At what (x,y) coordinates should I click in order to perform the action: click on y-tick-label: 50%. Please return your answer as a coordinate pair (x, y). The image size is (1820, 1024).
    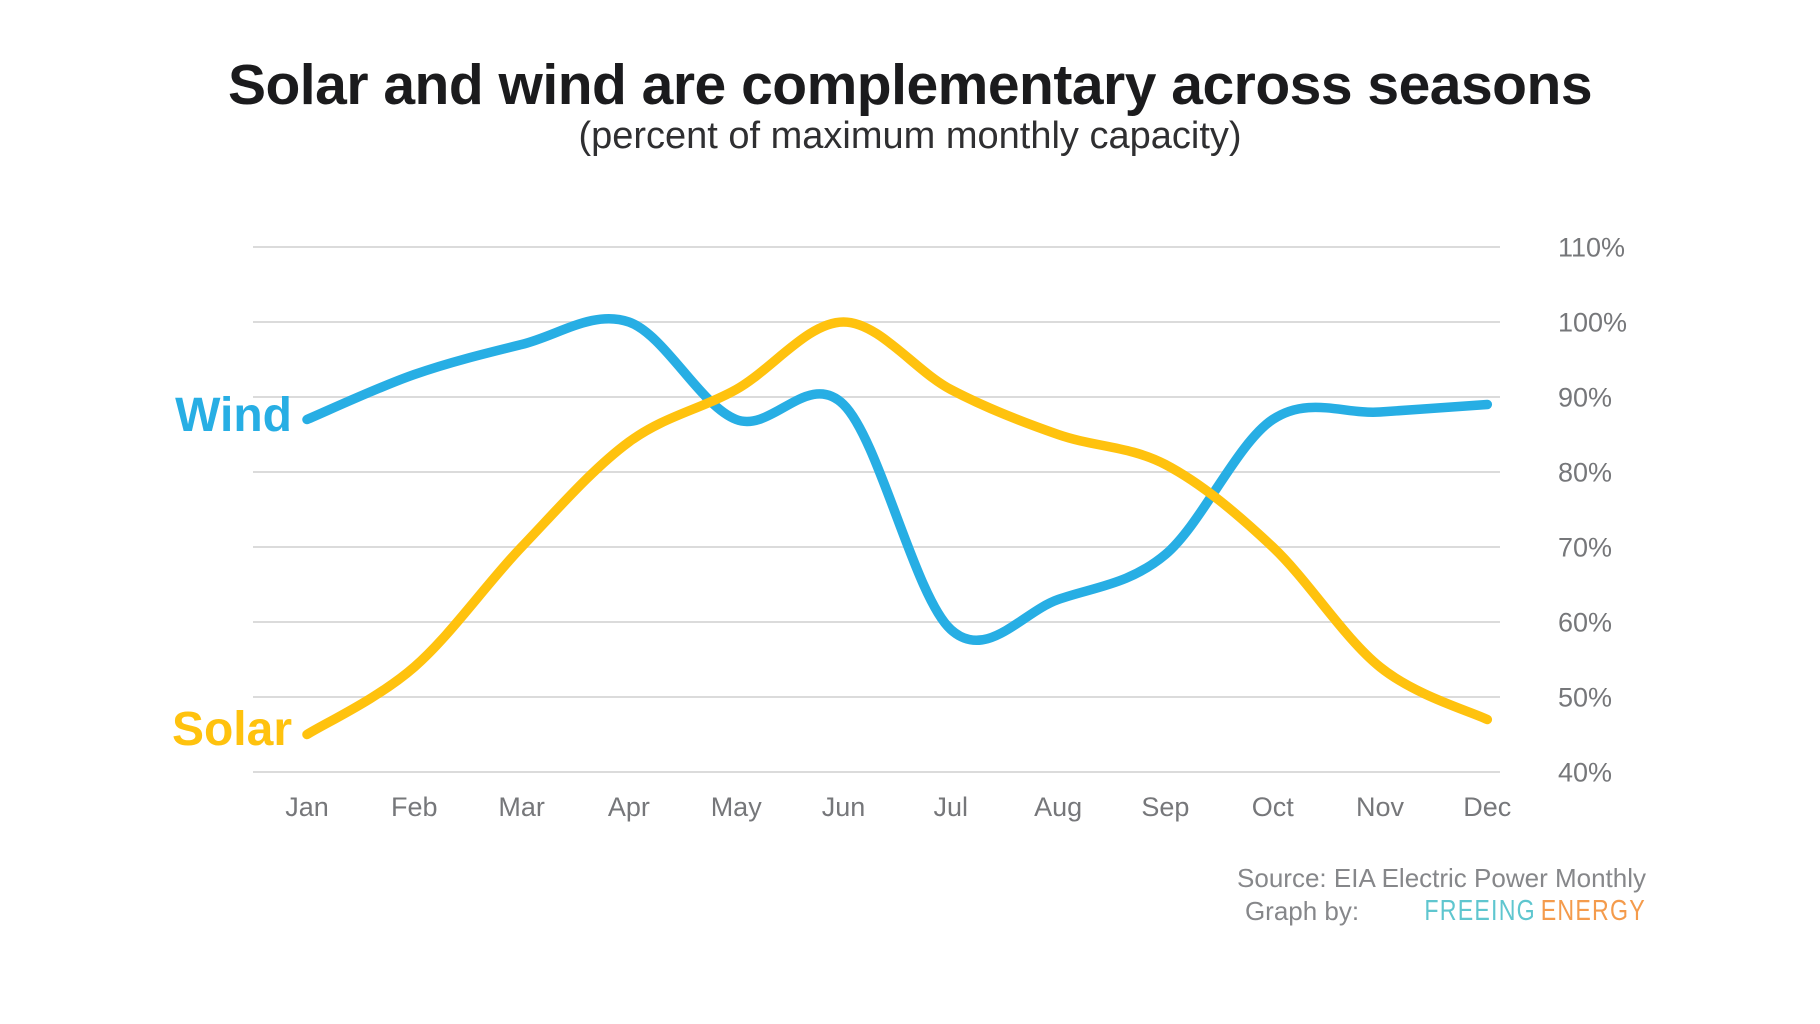
    Looking at the image, I should click on (1585, 697).